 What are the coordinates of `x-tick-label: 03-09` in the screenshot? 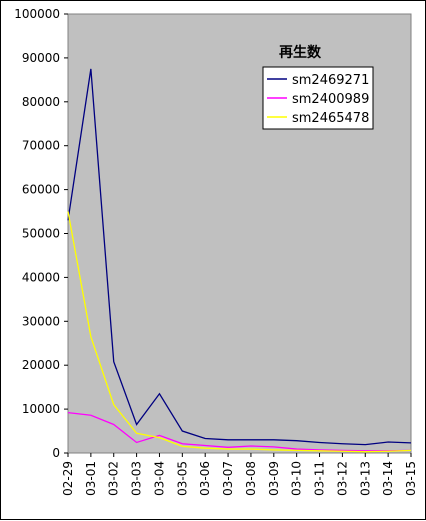 It's located at (274, 478).